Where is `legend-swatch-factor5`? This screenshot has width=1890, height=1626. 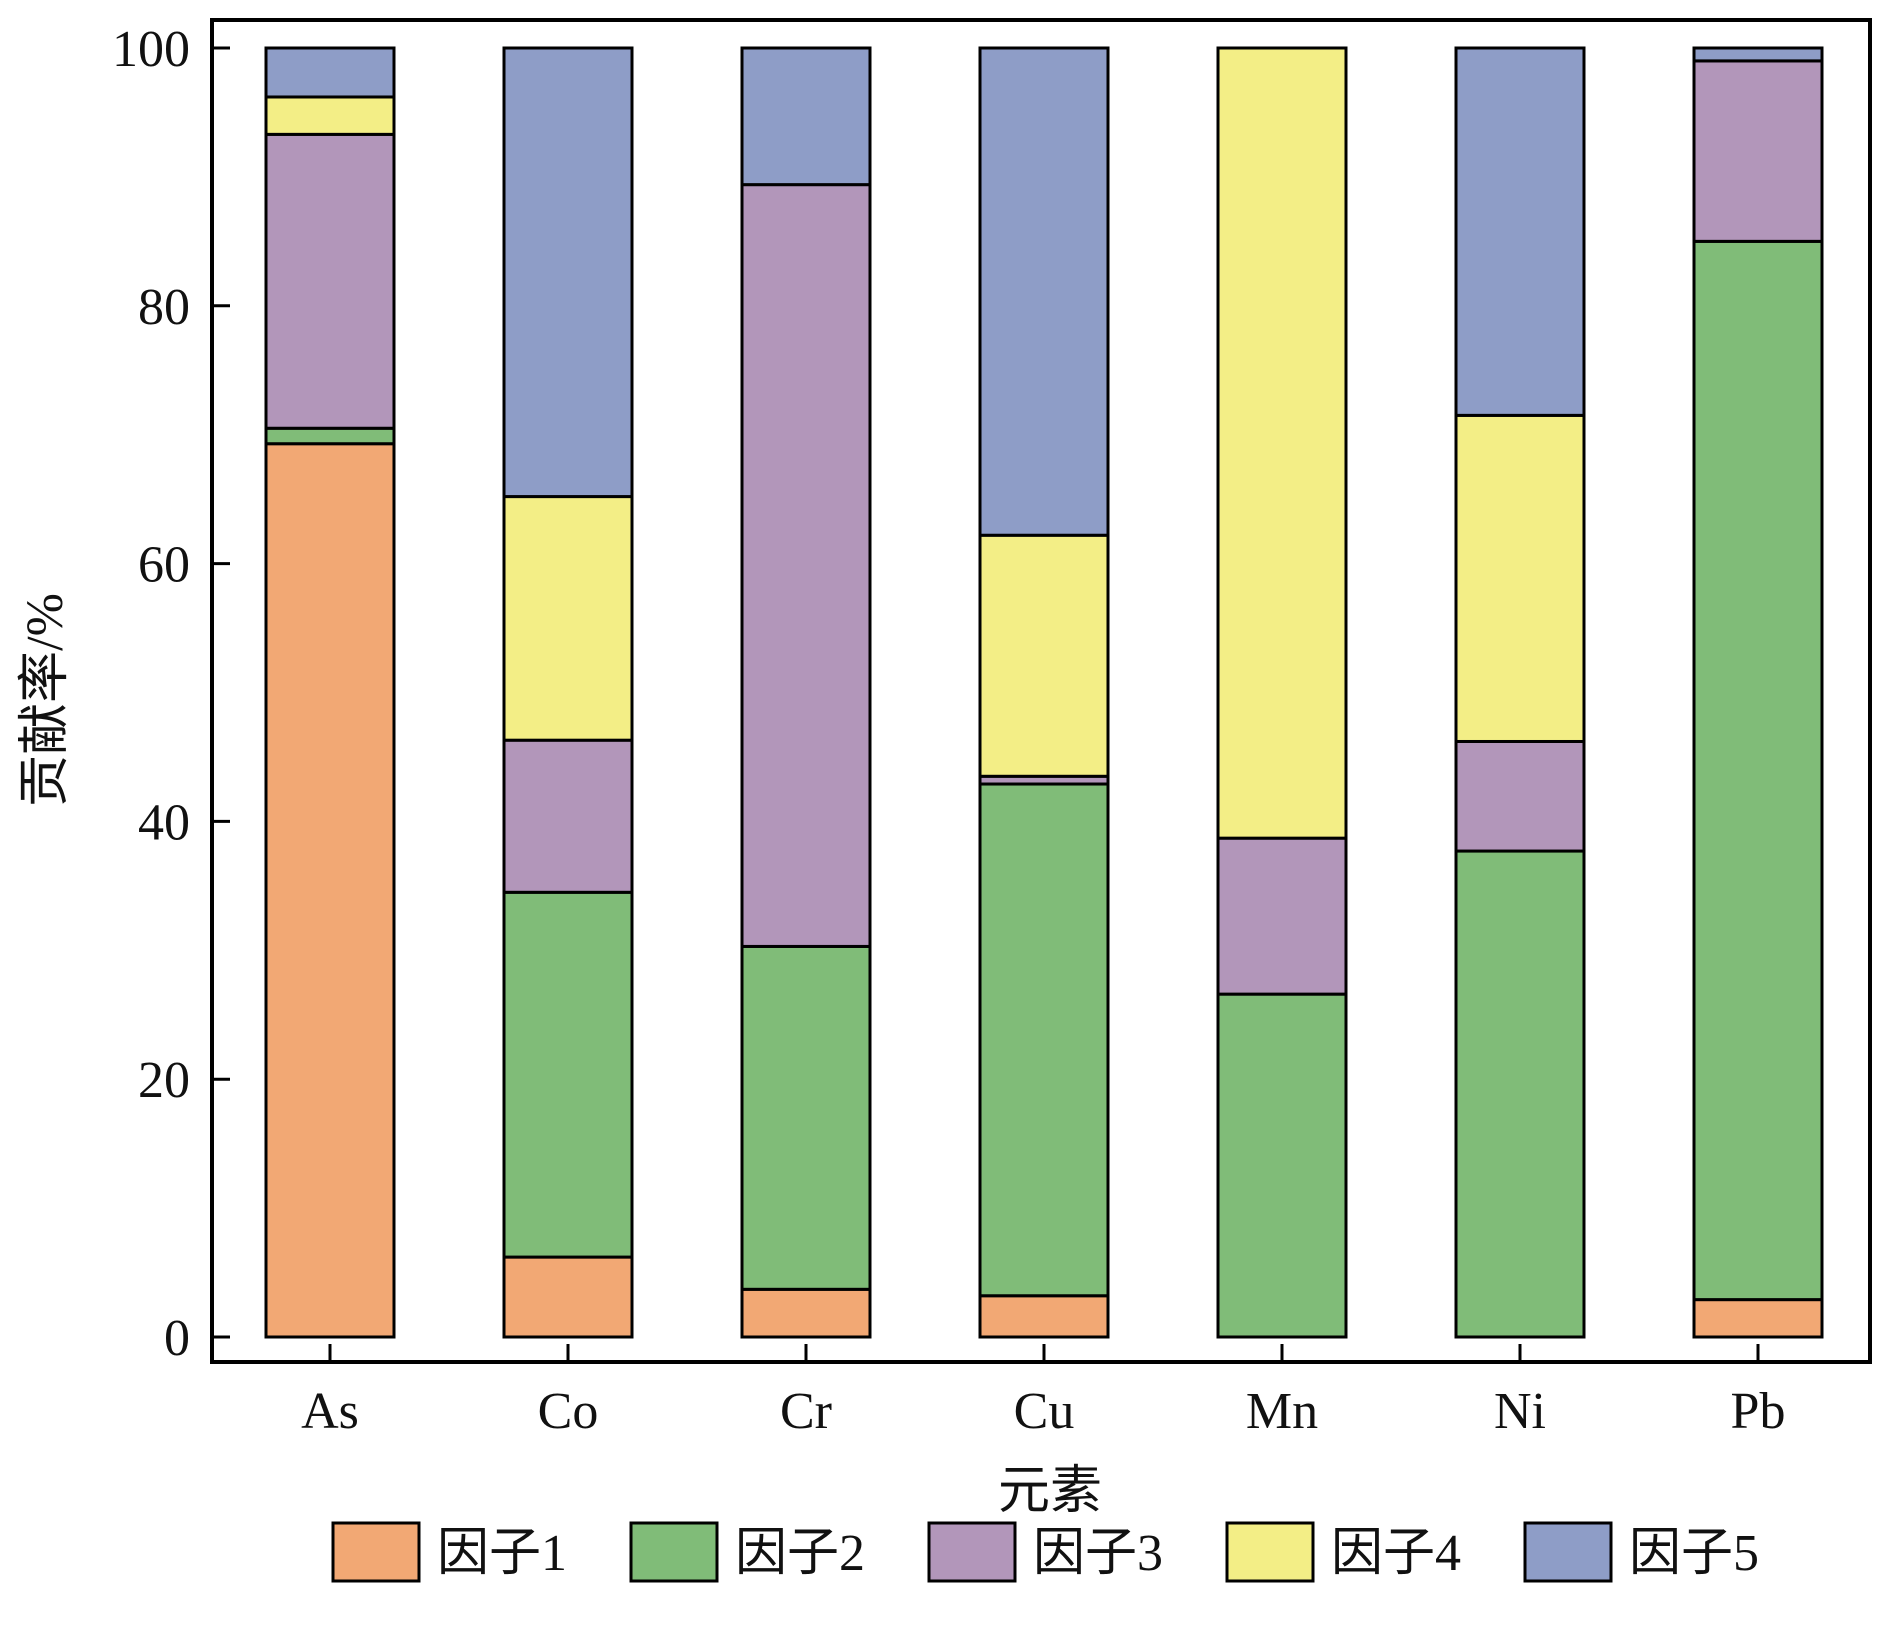
legend-swatch-factor5 is located at coordinates (1568, 1552).